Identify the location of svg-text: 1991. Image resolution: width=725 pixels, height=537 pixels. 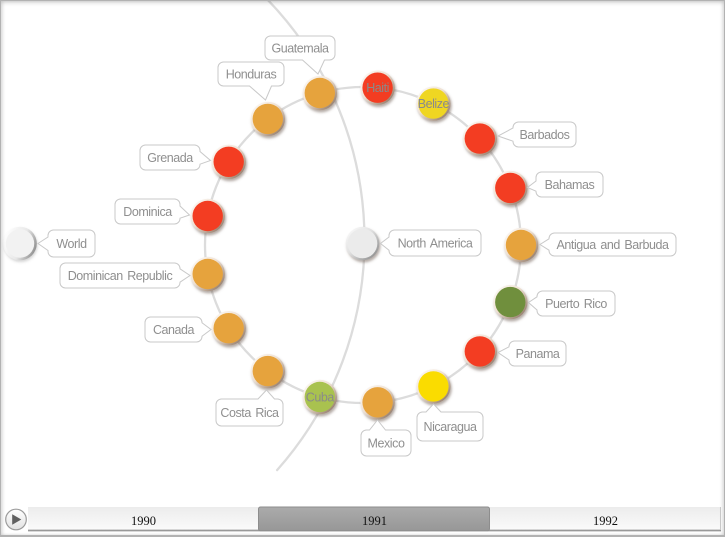
(374, 521).